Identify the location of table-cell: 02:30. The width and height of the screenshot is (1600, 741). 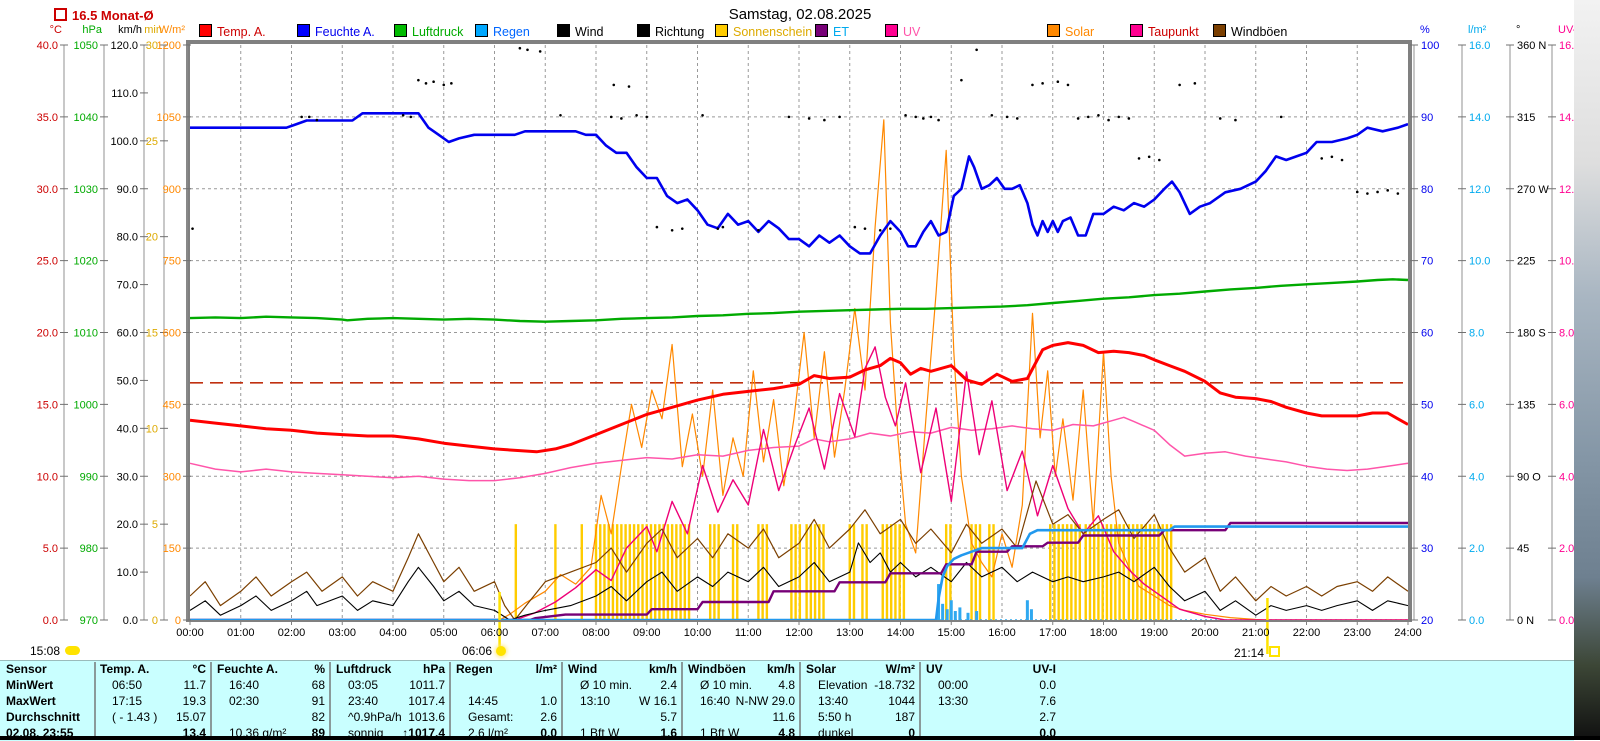
(244, 701).